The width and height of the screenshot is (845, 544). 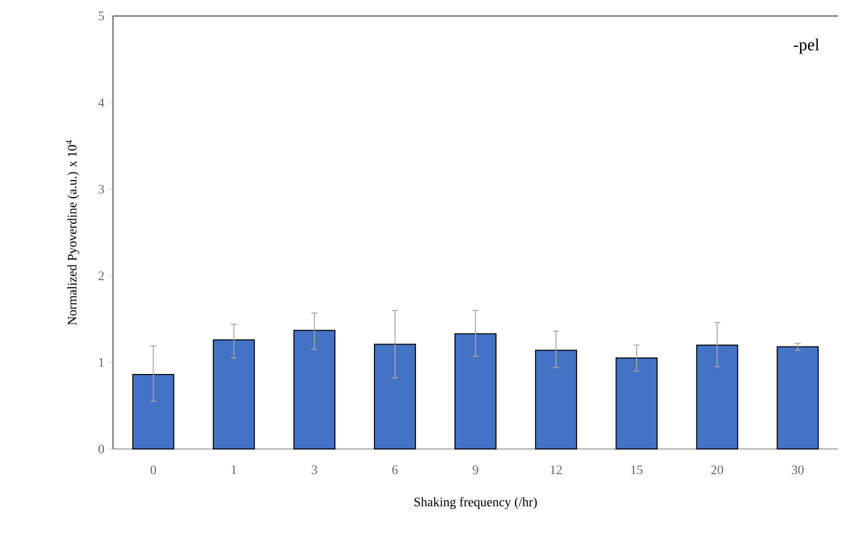 I want to click on x-tick-label: 12, so click(x=556, y=470).